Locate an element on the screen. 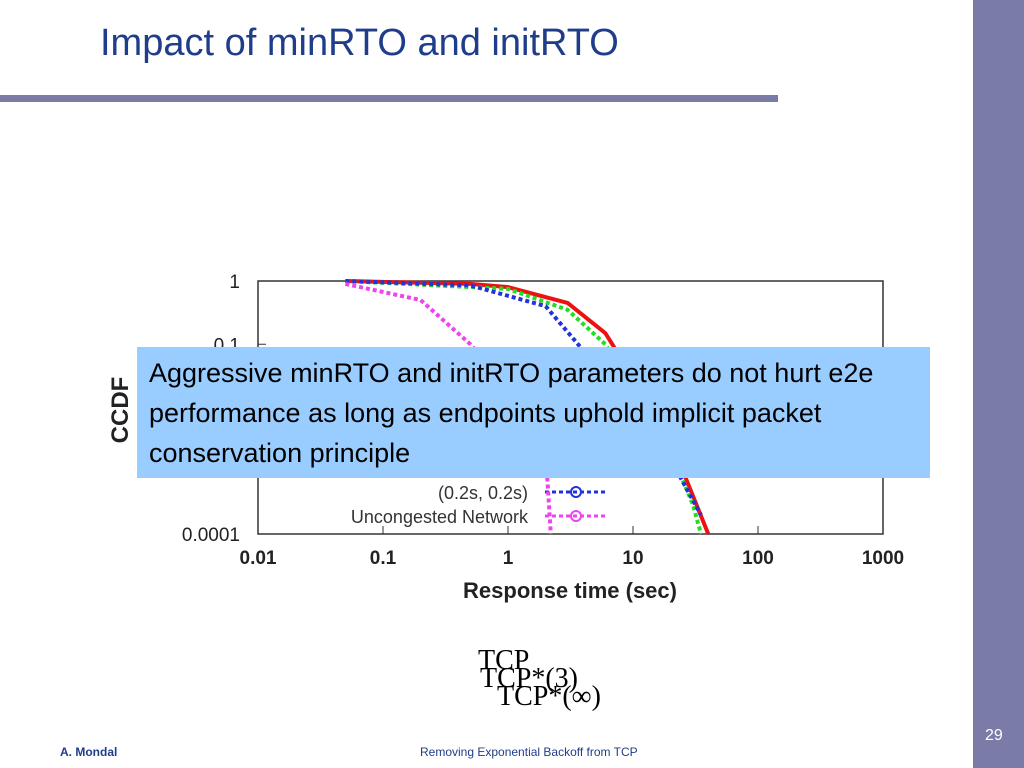 This screenshot has height=768, width=1024. title-rule is located at coordinates (389, 98).